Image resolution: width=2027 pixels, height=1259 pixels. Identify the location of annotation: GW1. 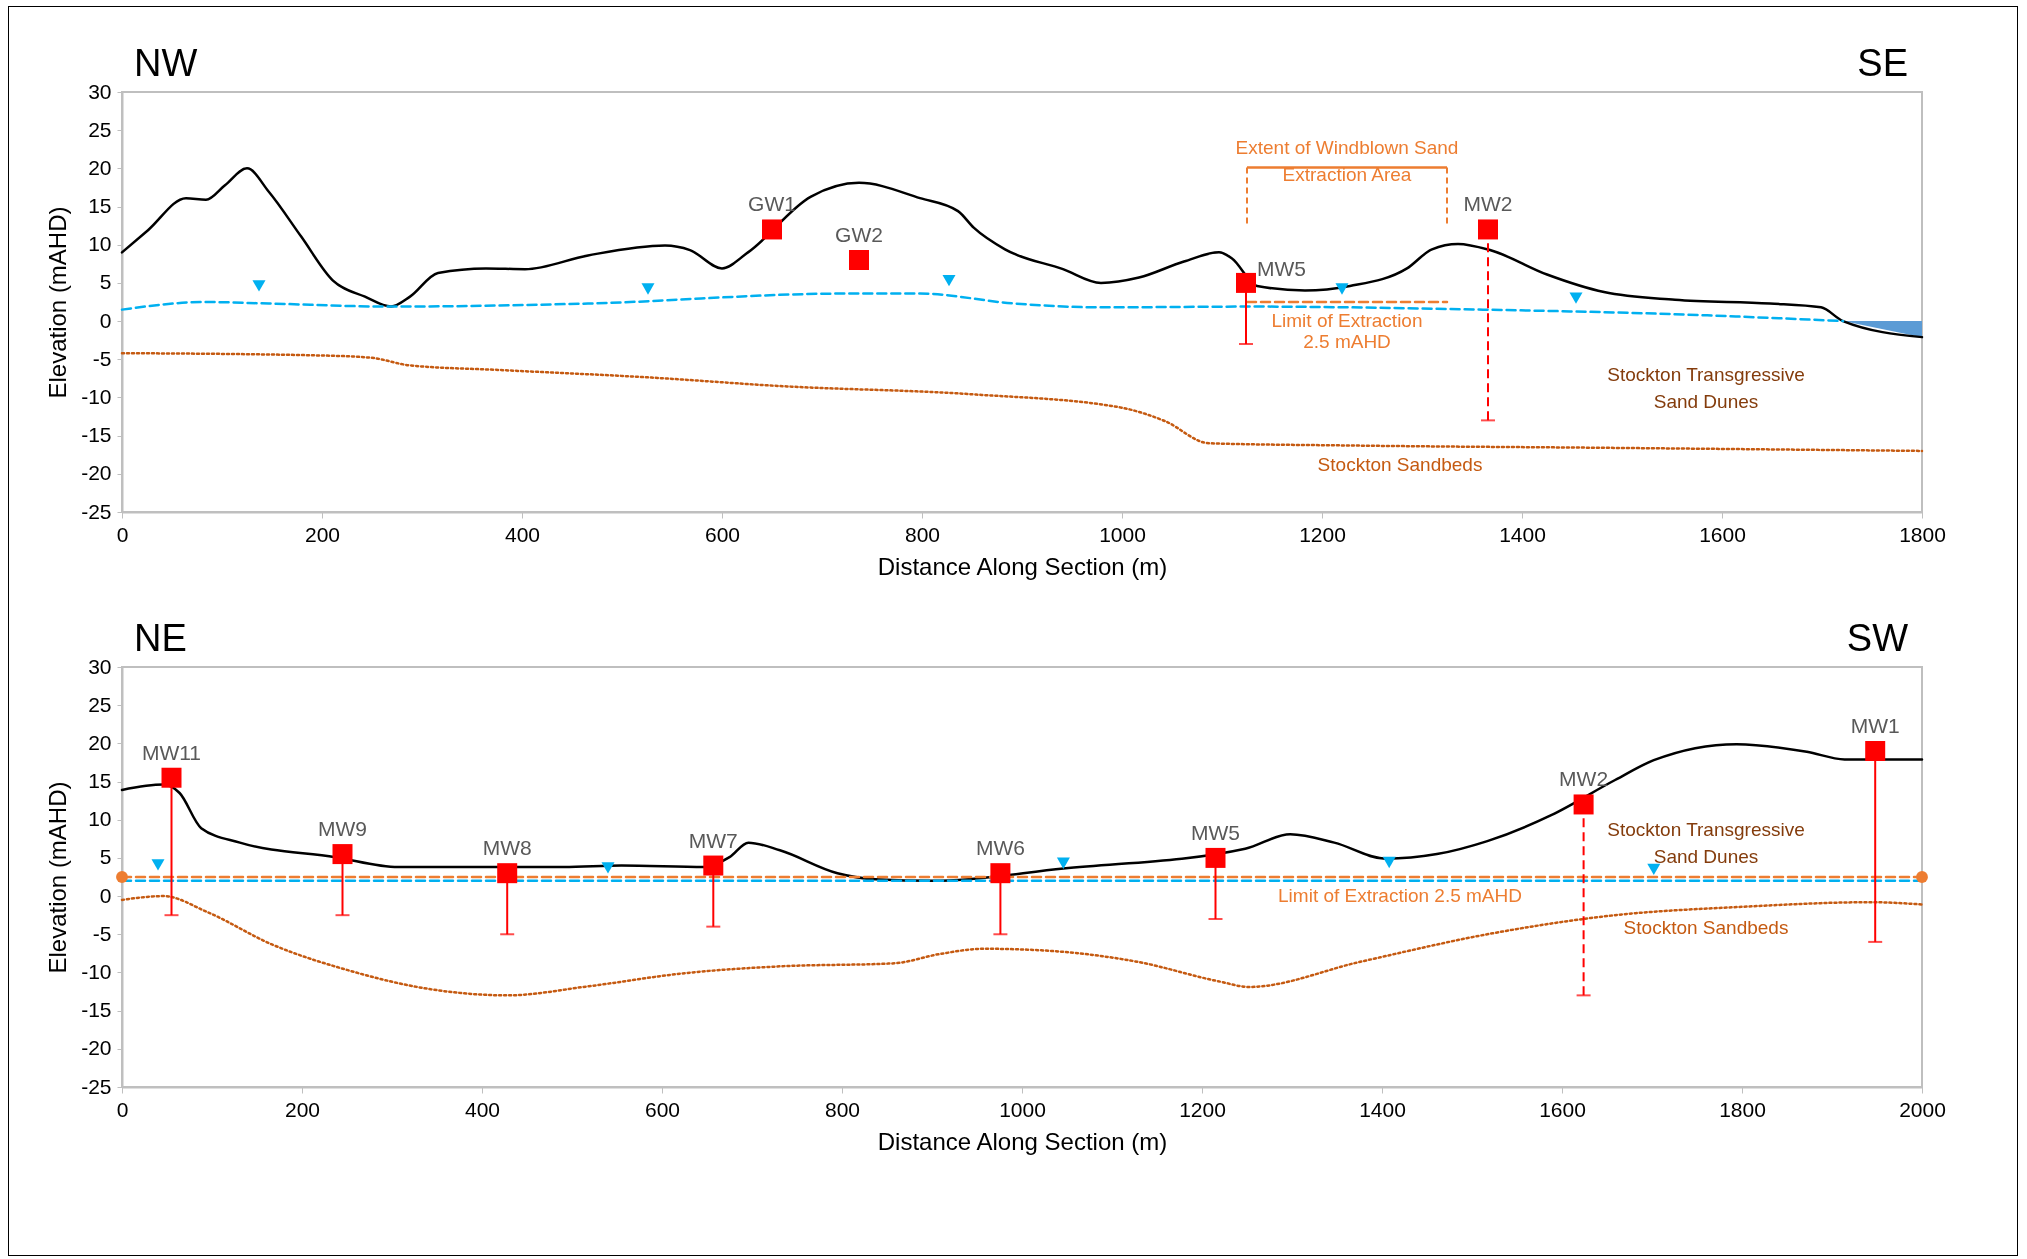
(772, 204).